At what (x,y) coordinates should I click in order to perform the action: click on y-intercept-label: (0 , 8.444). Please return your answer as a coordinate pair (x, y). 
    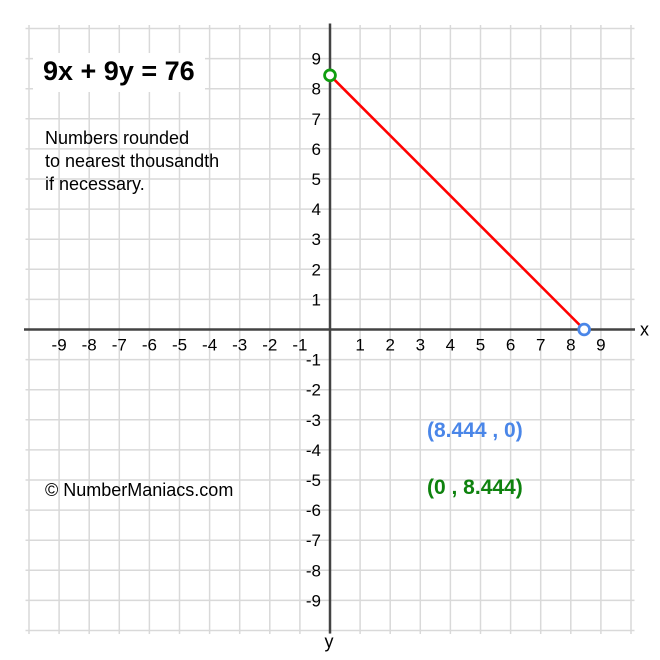
    Looking at the image, I should click on (475, 487).